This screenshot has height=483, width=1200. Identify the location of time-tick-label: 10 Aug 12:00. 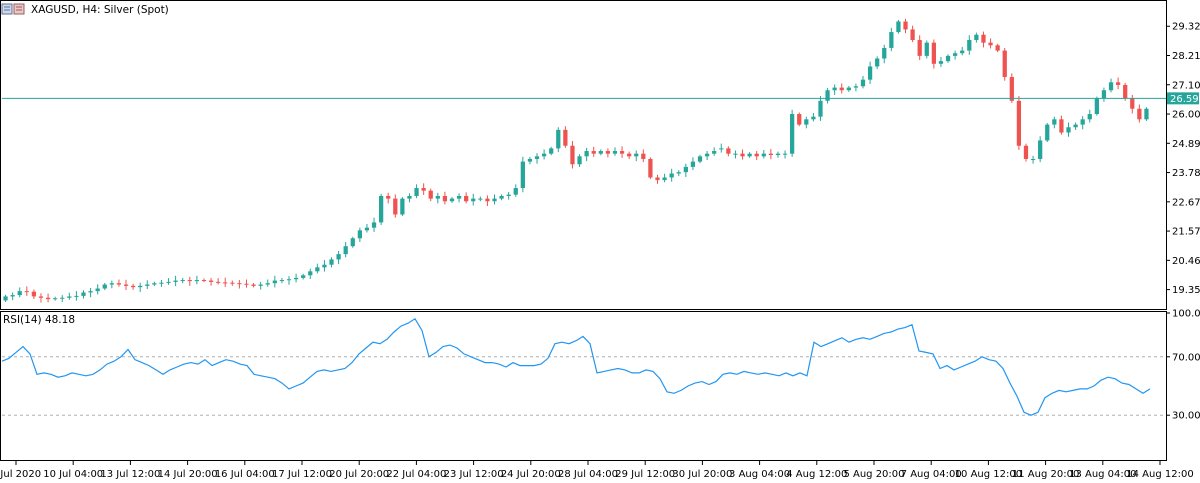
(988, 474).